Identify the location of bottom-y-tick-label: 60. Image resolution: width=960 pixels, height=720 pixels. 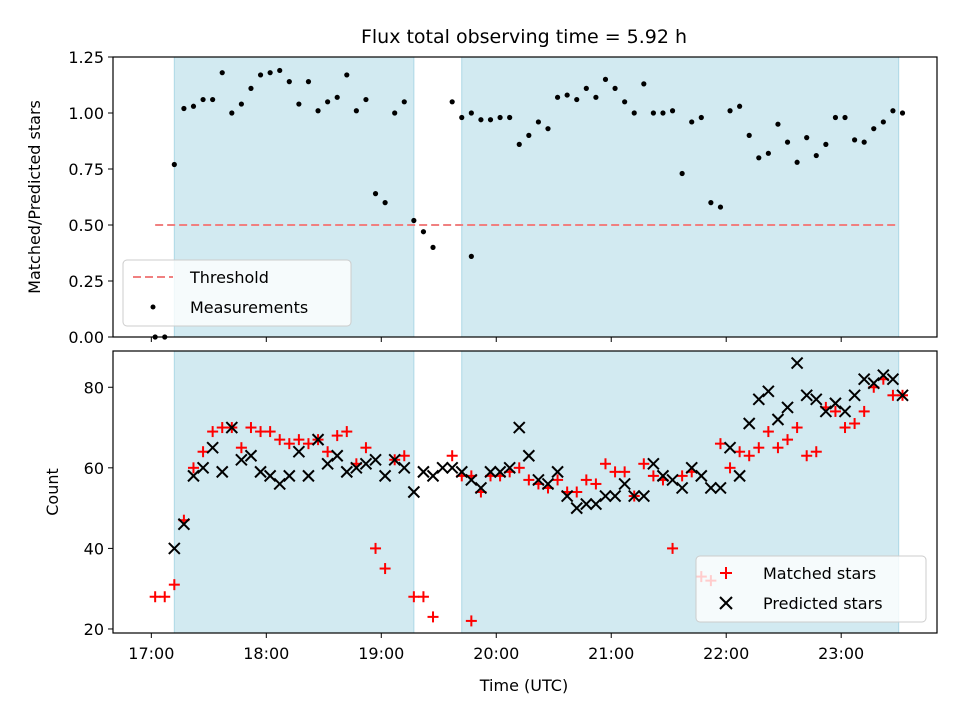
(94, 468).